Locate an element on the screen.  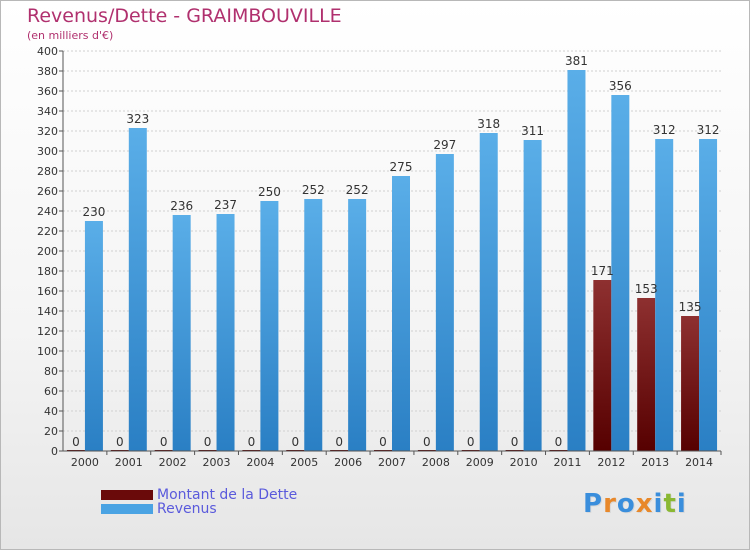
bar-revenus-2002 is located at coordinates (181, 333).